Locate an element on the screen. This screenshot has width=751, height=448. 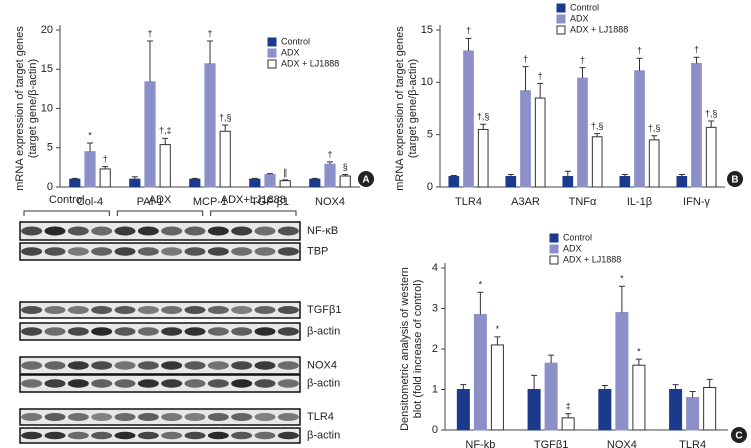
band-label: β-actin is located at coordinates (323, 331).